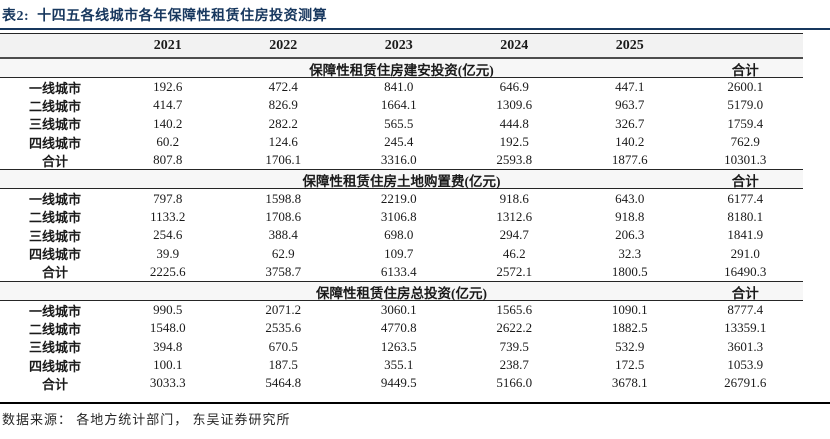 This screenshot has height=439, width=830. What do you see at coordinates (398, 328) in the screenshot?
I see `cell: 4770.8` at bounding box center [398, 328].